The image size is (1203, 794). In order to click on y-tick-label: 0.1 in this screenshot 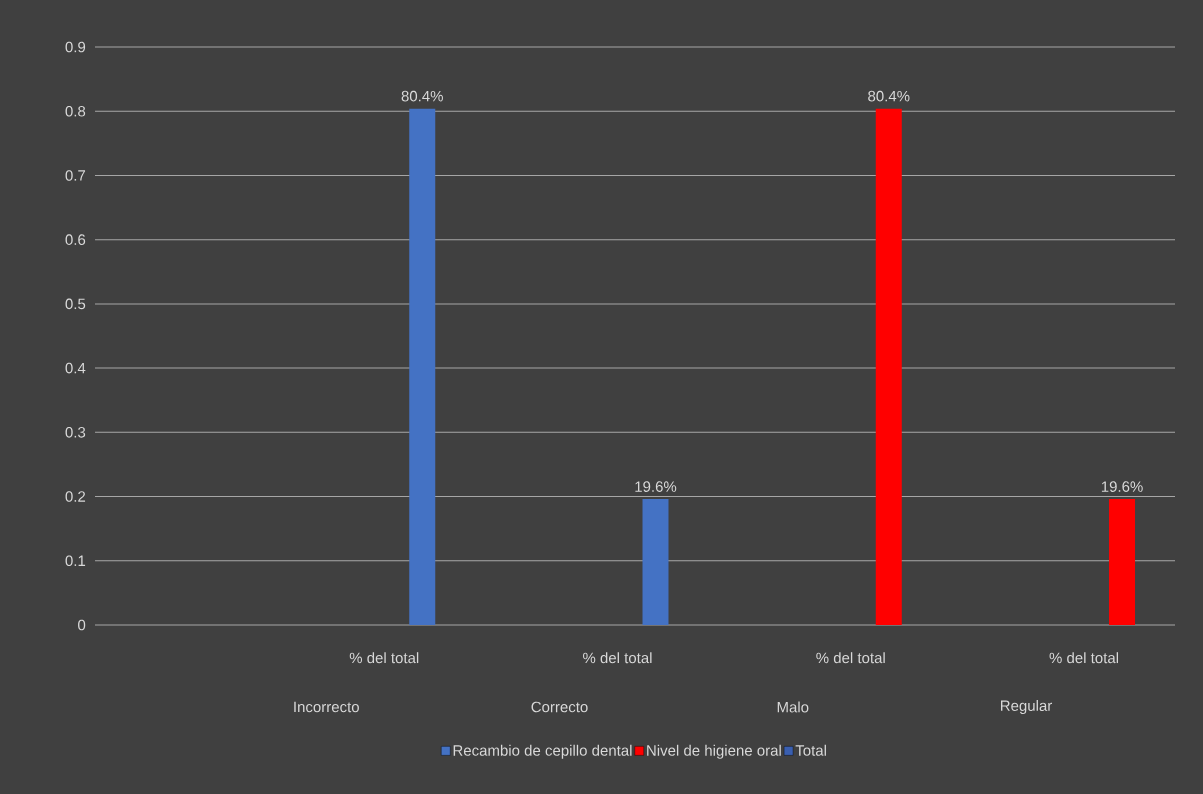, I will do `click(75, 561)`.